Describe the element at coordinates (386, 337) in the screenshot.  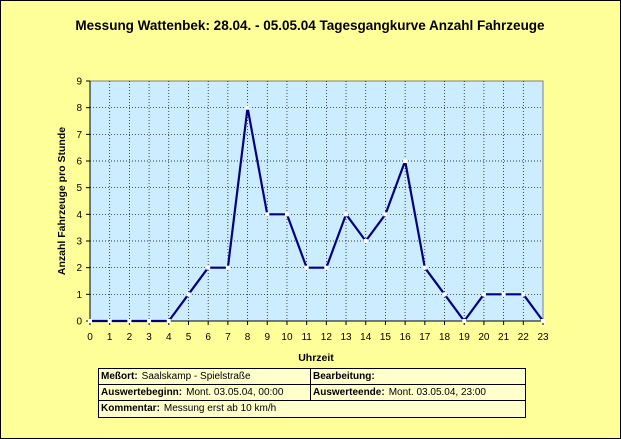
I see `x-tick-label: 15` at that location.